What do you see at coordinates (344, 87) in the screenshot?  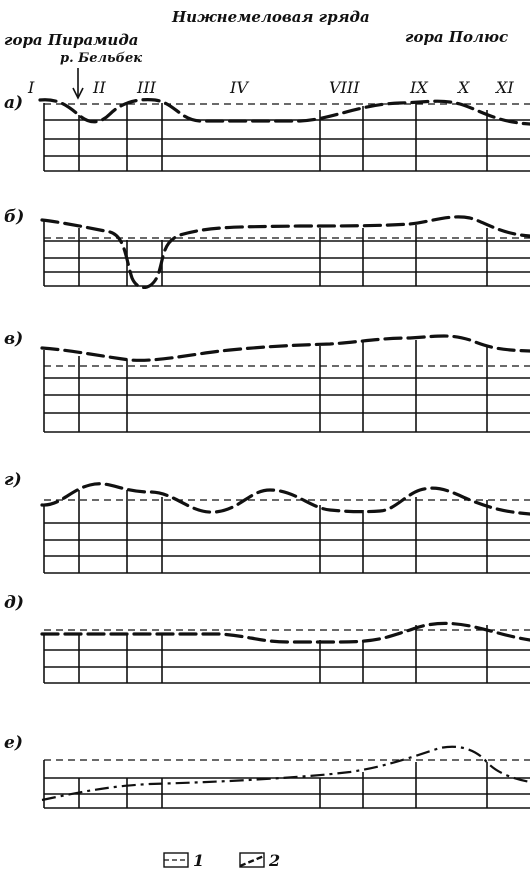 I see `column-label-viii: VIII` at bounding box center [344, 87].